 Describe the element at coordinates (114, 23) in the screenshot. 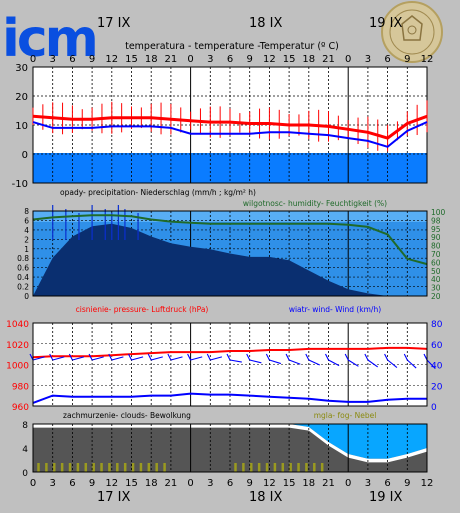

I see `day-label-top-1: 17 IX` at that location.